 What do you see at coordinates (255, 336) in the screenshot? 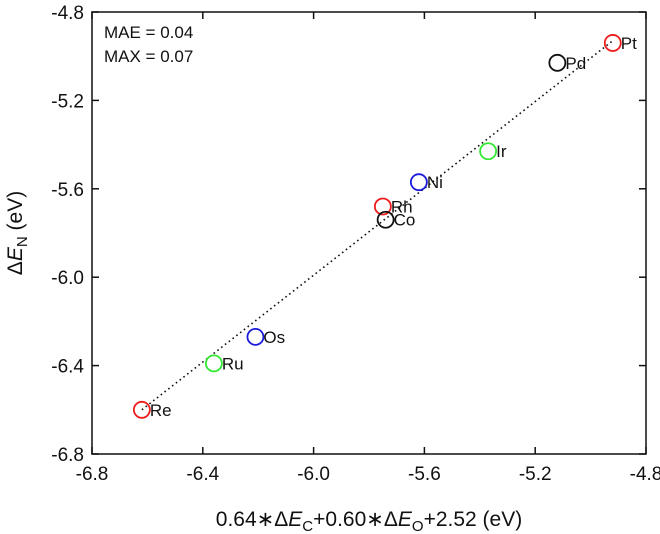
I see `data-point-os` at bounding box center [255, 336].